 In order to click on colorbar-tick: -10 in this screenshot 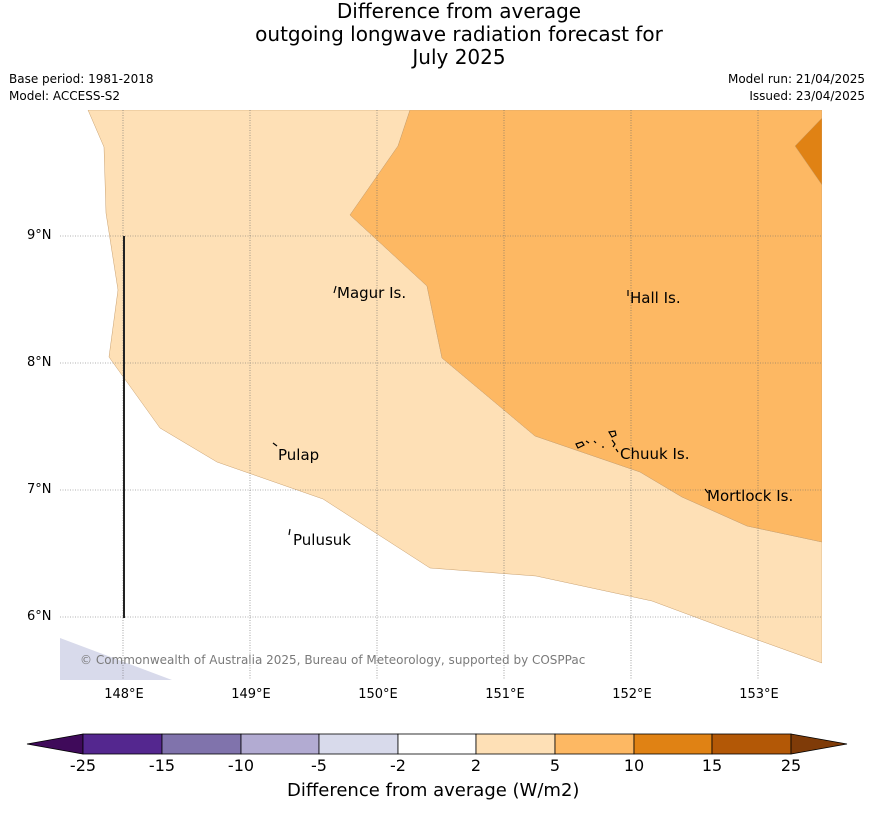, I will do `click(241, 765)`.